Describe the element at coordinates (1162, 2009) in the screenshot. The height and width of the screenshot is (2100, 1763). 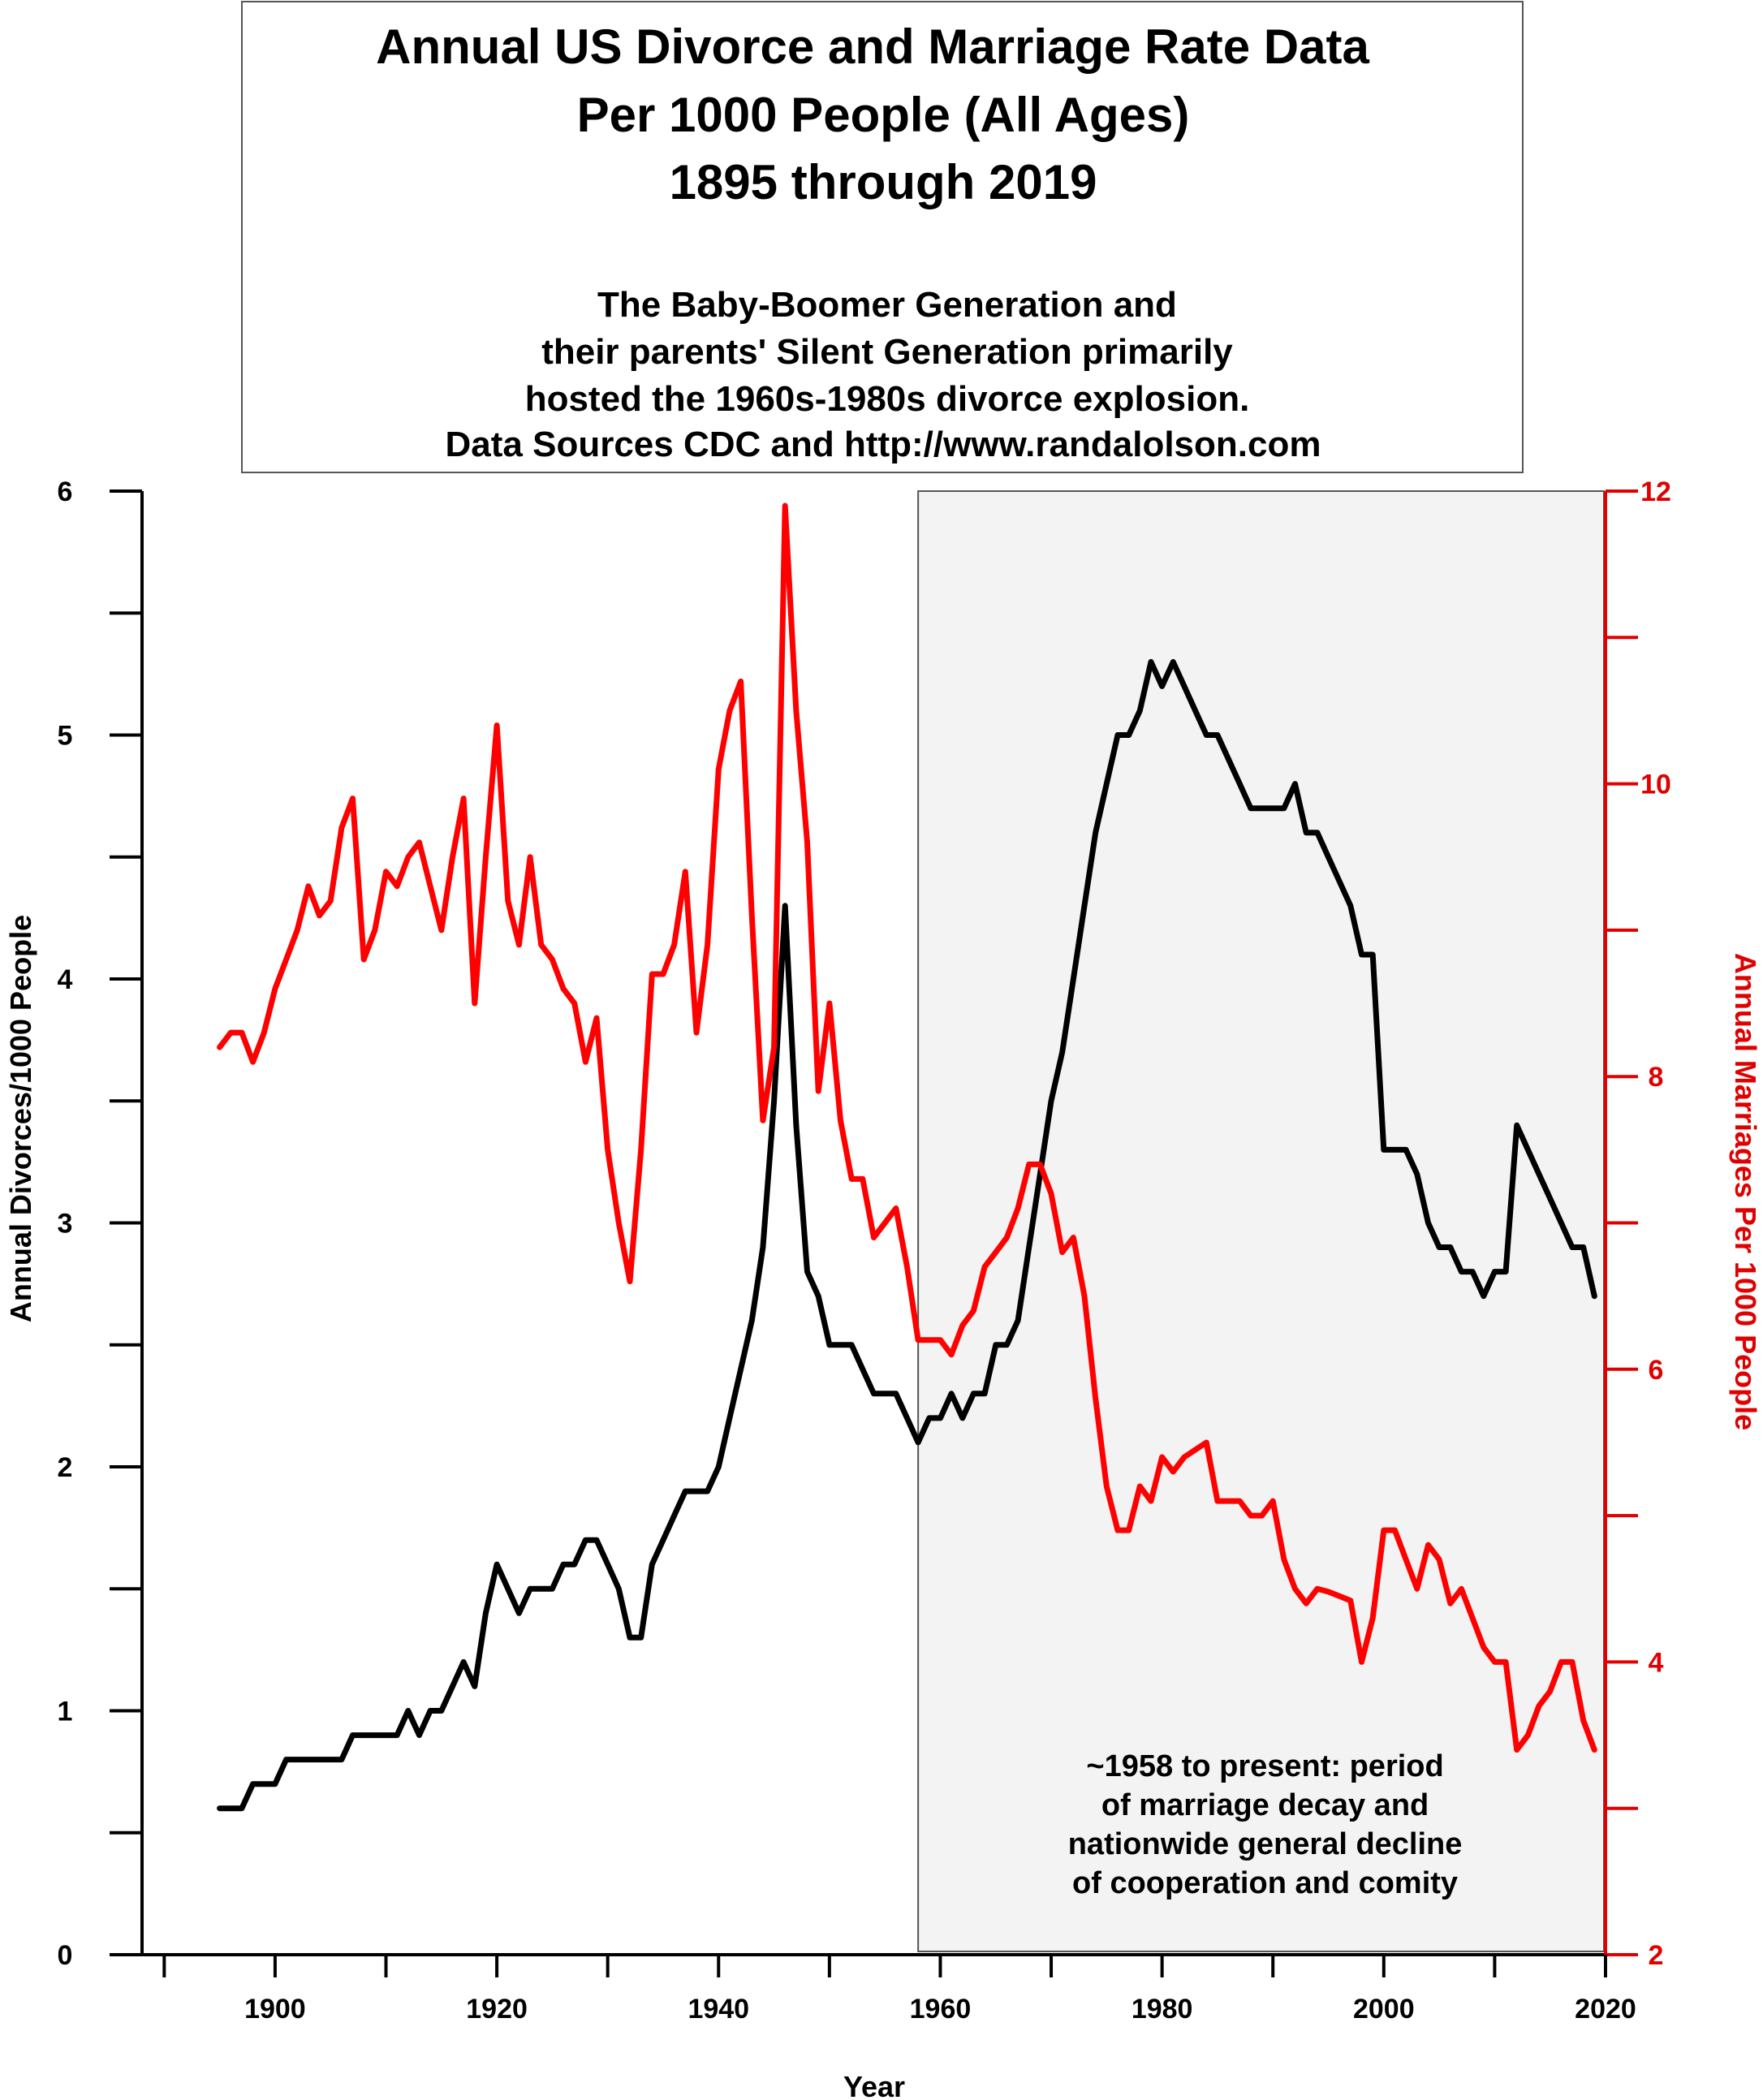
I see `x-tick-label: 1980` at that location.